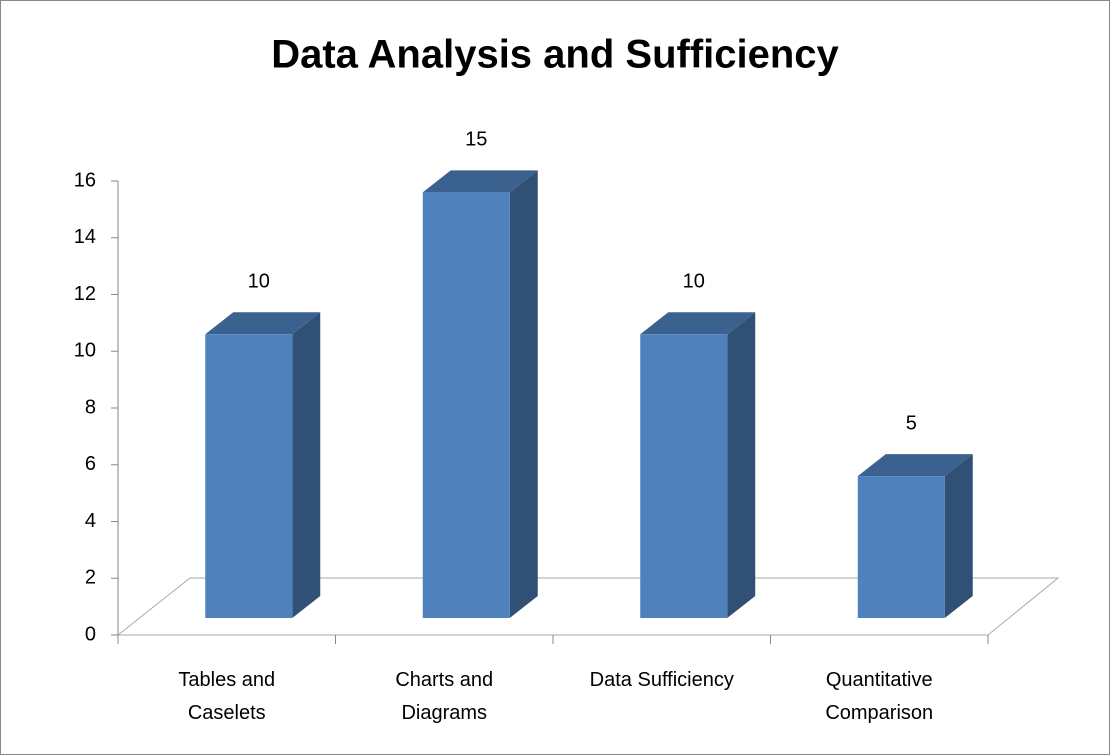 Image resolution: width=1110 pixels, height=755 pixels. I want to click on x-tick-label: Charts and Diagrams, so click(444, 696).